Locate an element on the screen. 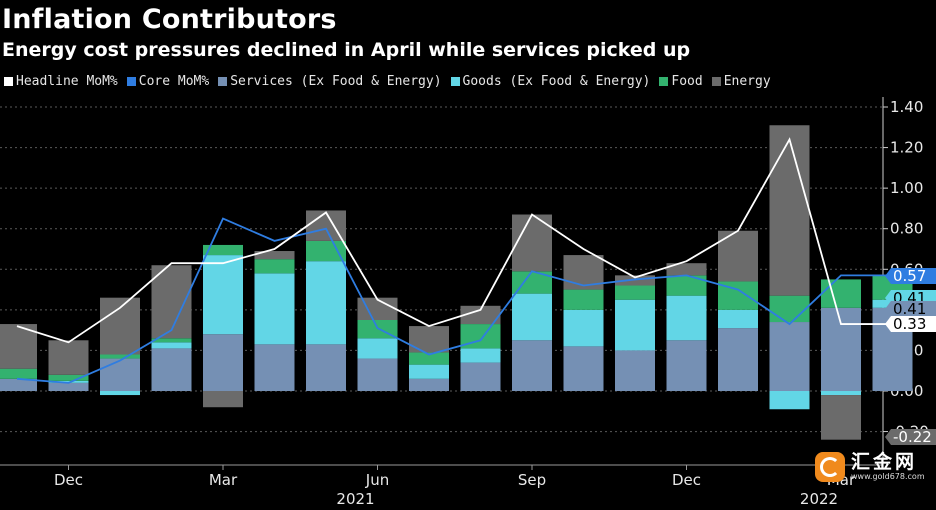  legend-swatch-core is located at coordinates (131, 81).